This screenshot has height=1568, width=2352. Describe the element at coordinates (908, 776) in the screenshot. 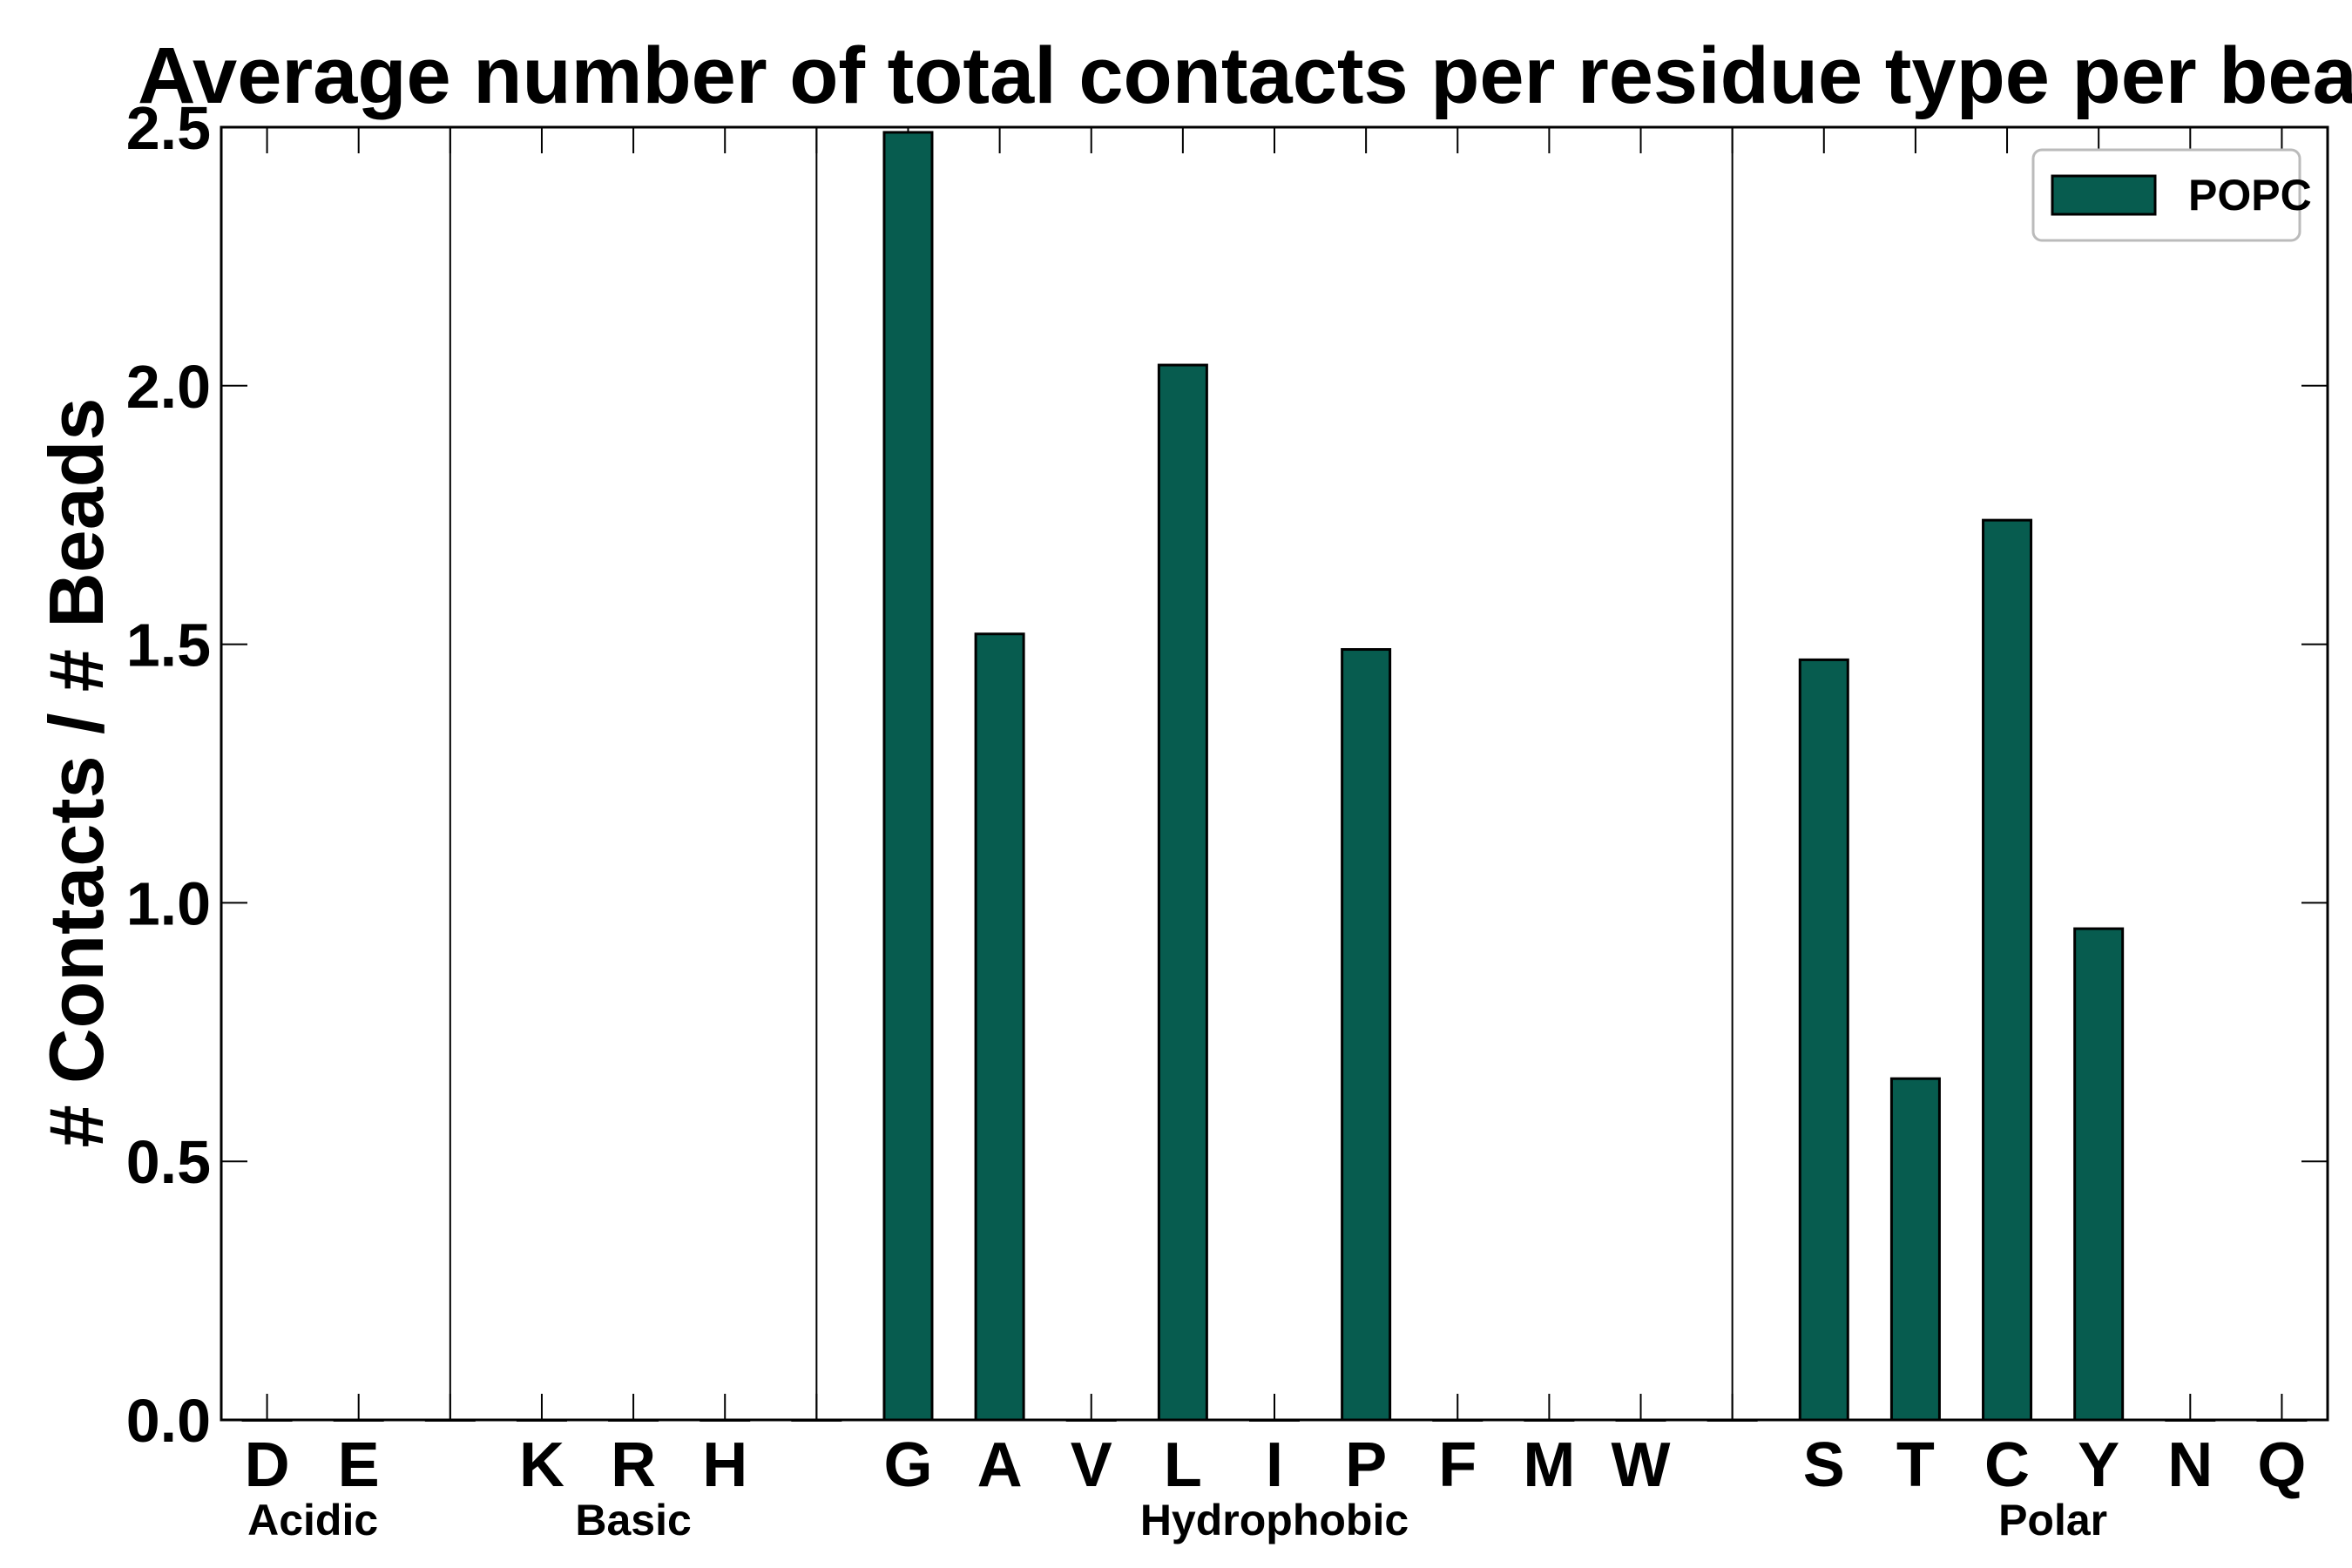

I see `bar-G` at that location.